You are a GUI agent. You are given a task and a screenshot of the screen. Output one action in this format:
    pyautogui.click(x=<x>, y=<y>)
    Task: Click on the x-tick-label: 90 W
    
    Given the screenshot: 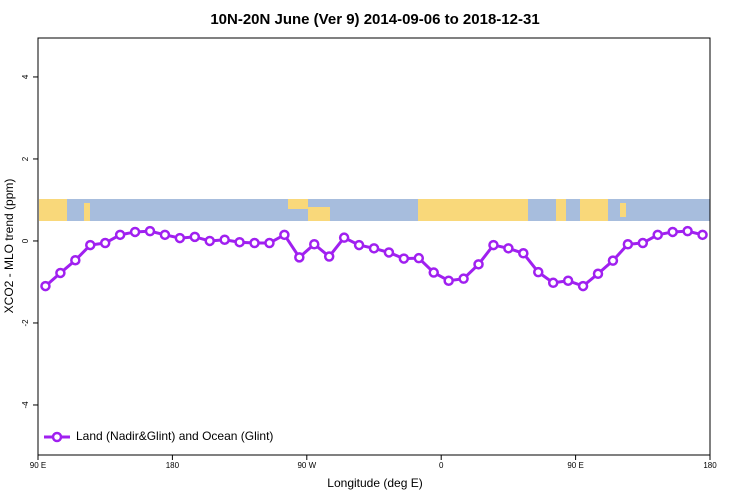 What is the action you would take?
    pyautogui.click(x=306, y=465)
    